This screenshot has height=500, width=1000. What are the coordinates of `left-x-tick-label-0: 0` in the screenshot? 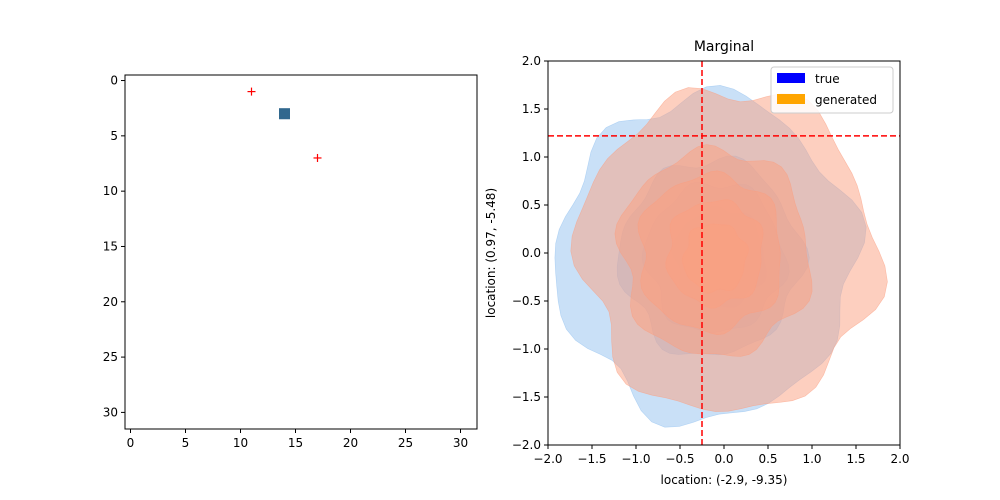 It's located at (131, 443).